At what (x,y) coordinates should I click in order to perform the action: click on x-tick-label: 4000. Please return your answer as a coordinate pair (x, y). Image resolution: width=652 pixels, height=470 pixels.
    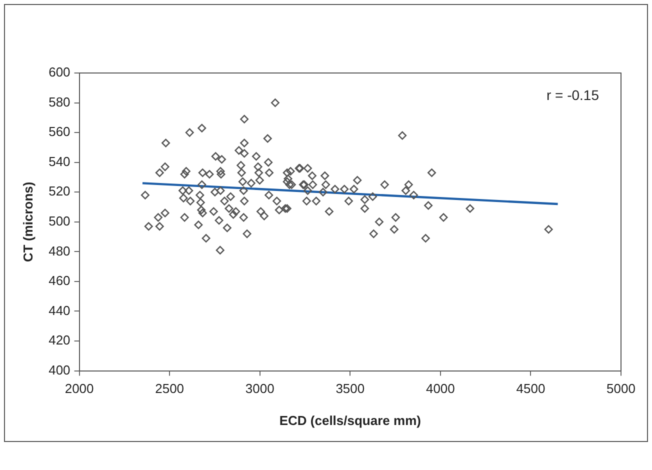
    Looking at the image, I should click on (440, 388).